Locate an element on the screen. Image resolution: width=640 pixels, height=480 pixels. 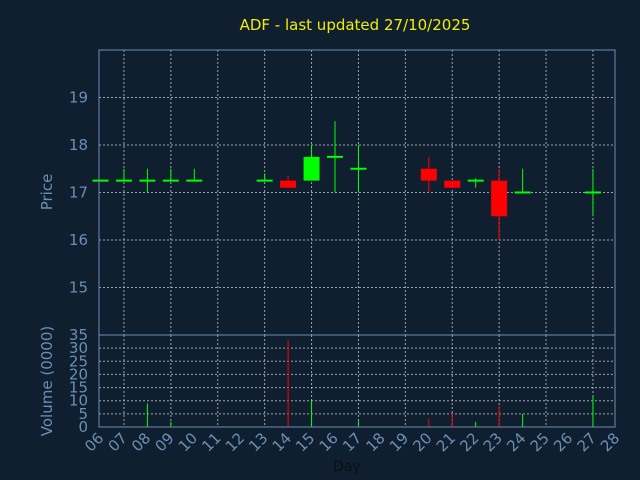
x-tick-label: 25 is located at coordinates (540, 442).